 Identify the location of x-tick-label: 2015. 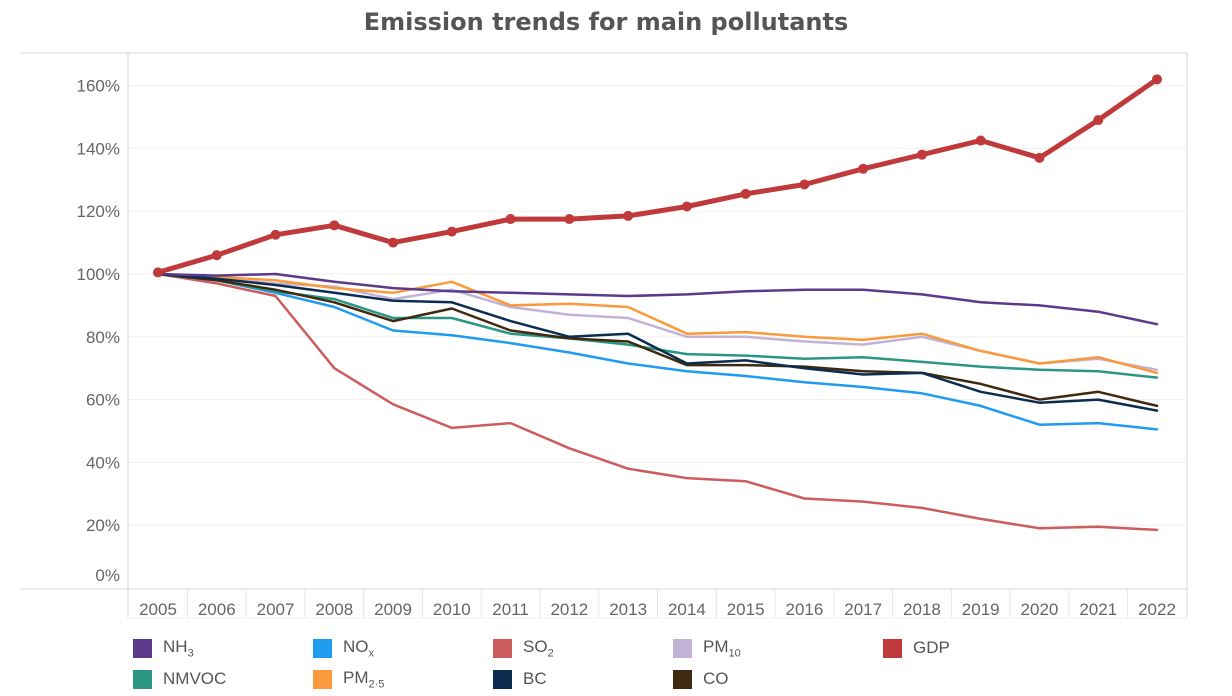
(746, 609).